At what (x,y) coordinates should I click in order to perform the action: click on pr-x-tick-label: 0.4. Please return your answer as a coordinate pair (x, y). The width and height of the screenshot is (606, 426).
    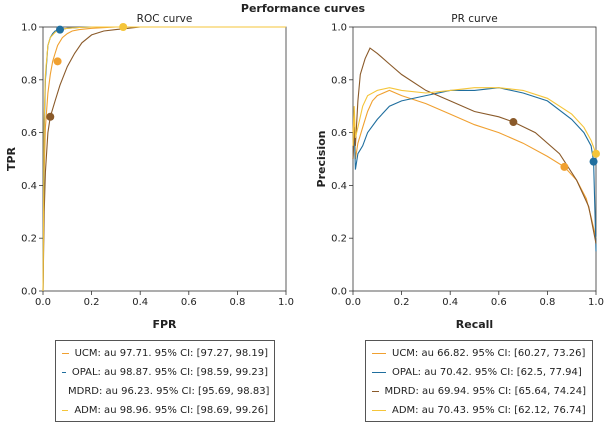
    Looking at the image, I should click on (450, 302).